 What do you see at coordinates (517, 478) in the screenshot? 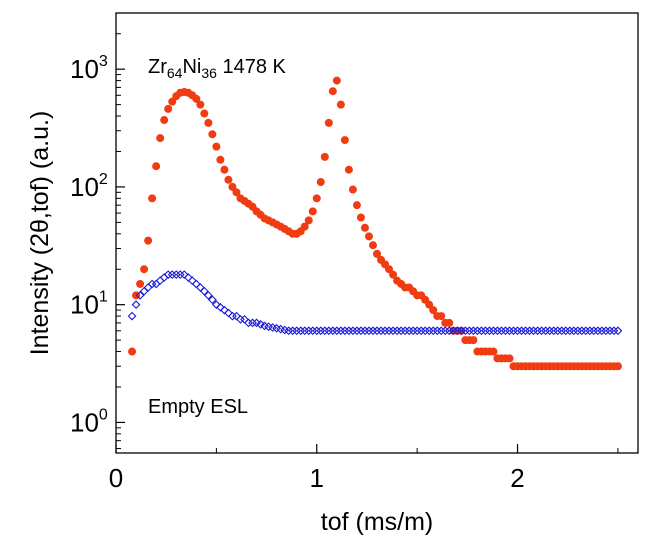
I see `x-tick-label: 2` at bounding box center [517, 478].